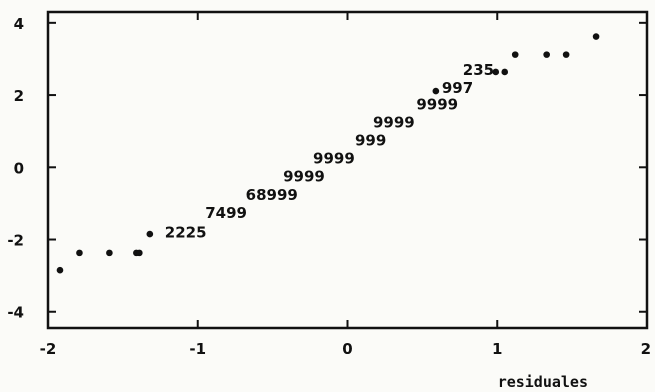 The width and height of the screenshot is (655, 392). I want to click on point-label: 999, so click(370, 141).